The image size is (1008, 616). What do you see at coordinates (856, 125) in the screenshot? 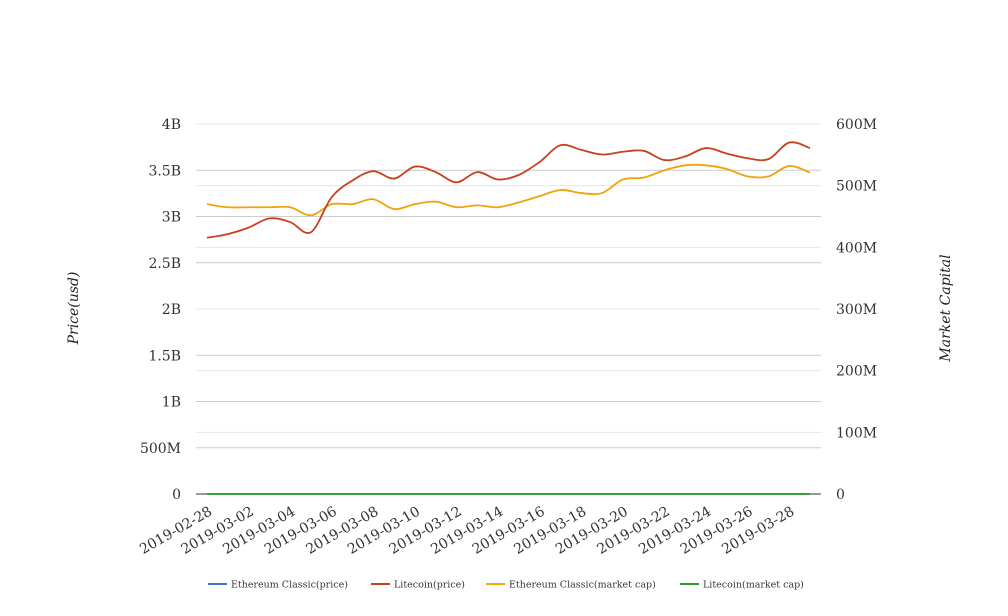
I see `y2-tick-label: 600M` at bounding box center [856, 125].